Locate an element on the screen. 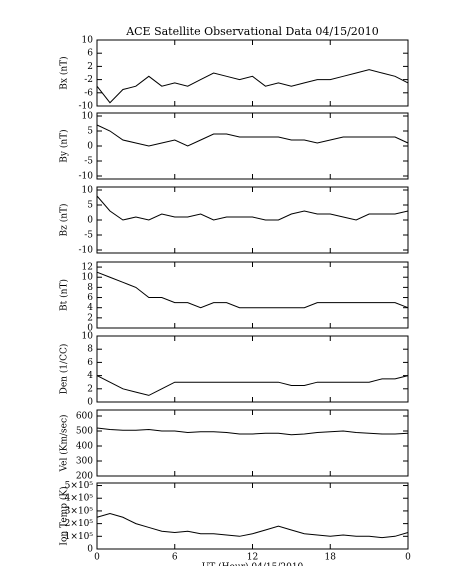 The image size is (453, 566). x-tick-label: 18 is located at coordinates (331, 558).